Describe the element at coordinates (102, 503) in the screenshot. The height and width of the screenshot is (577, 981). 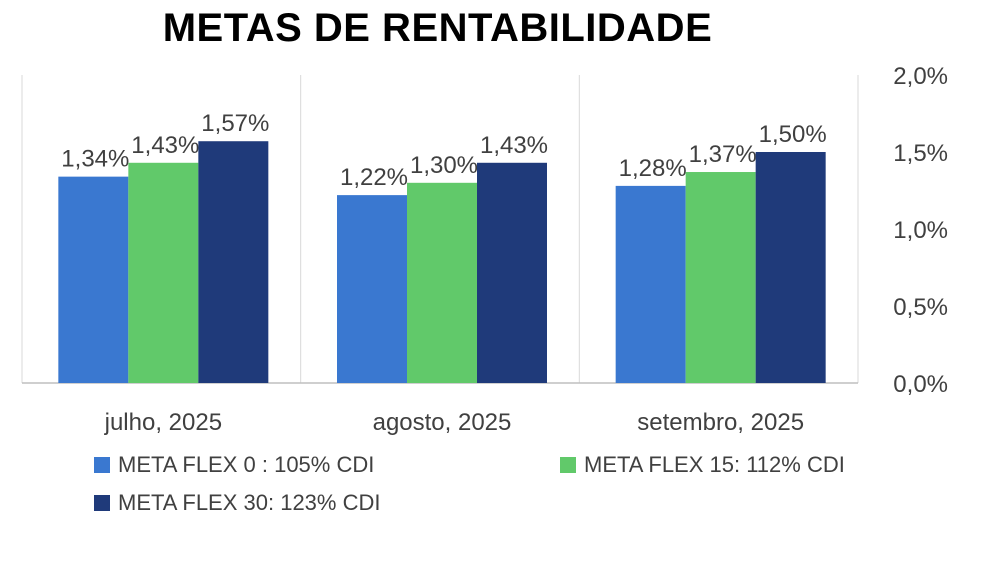
I see `legend-swatch-flex30` at that location.